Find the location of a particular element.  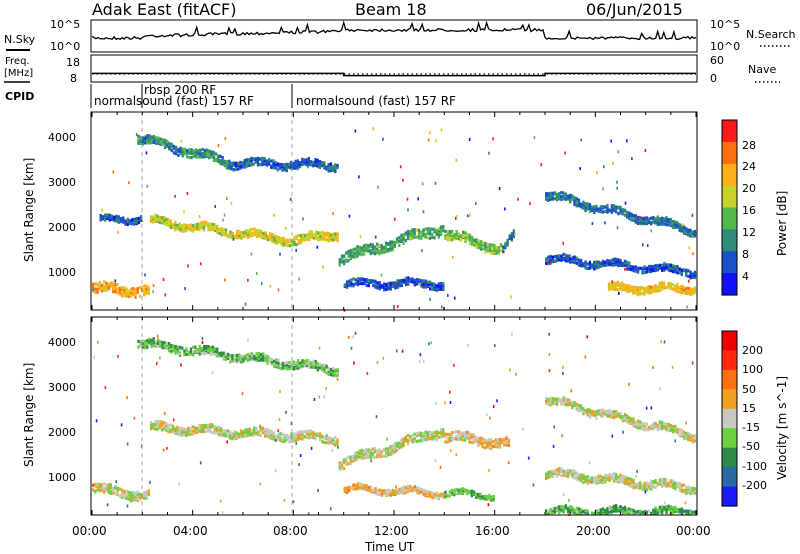

velocity-ylabel: Slant Range [km] is located at coordinates (29, 415).